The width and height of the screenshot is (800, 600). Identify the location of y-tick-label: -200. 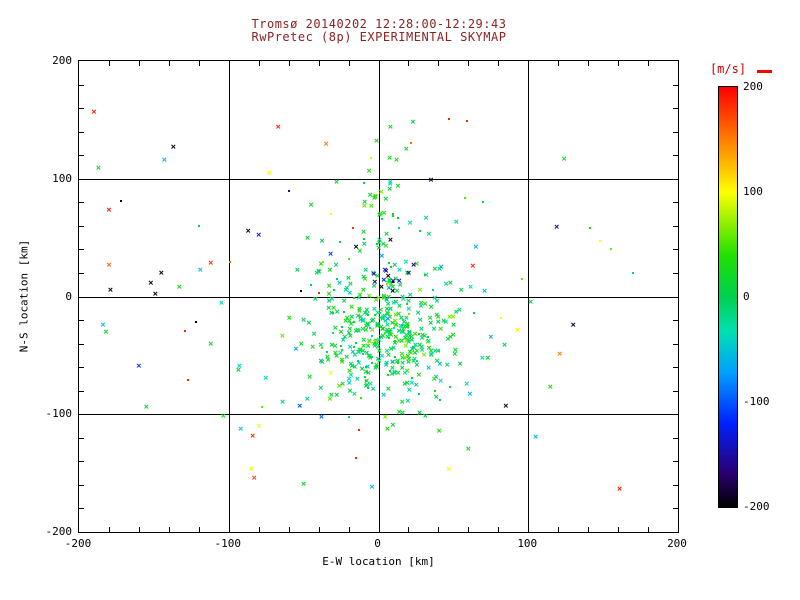
(59, 531).